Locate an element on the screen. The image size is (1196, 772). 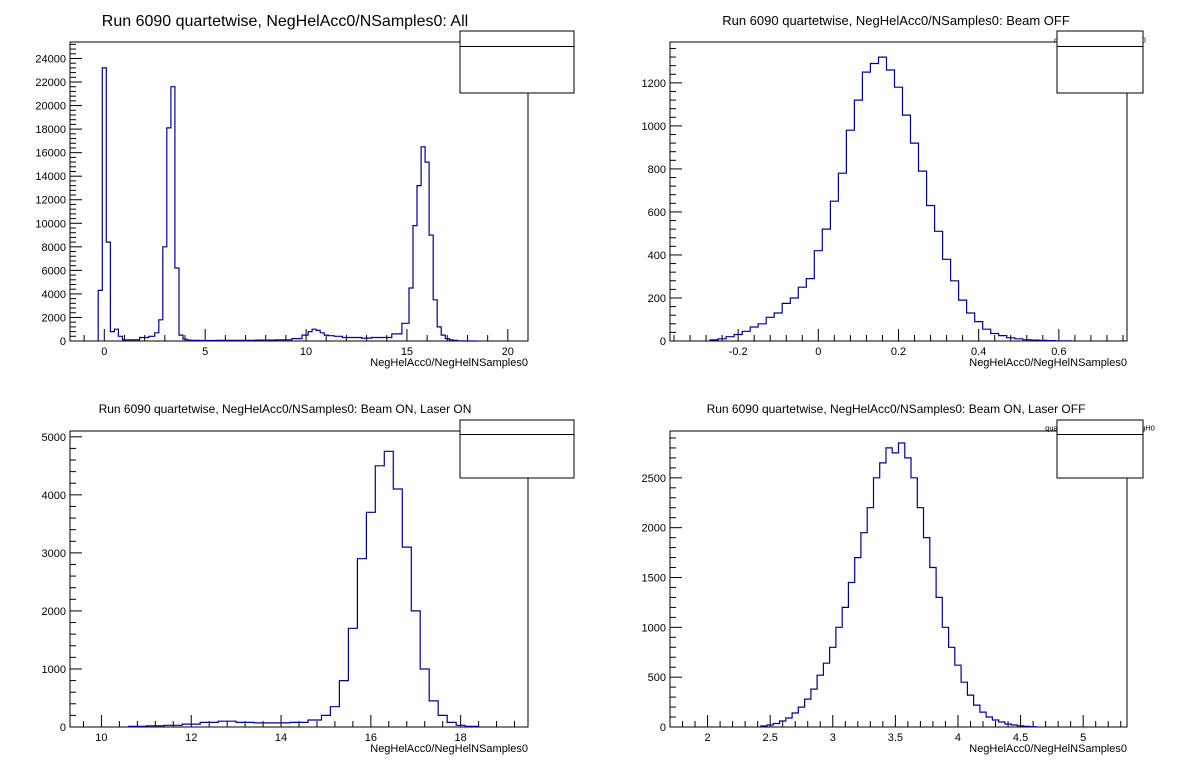
x-tick-label: 14 is located at coordinates (281, 738).